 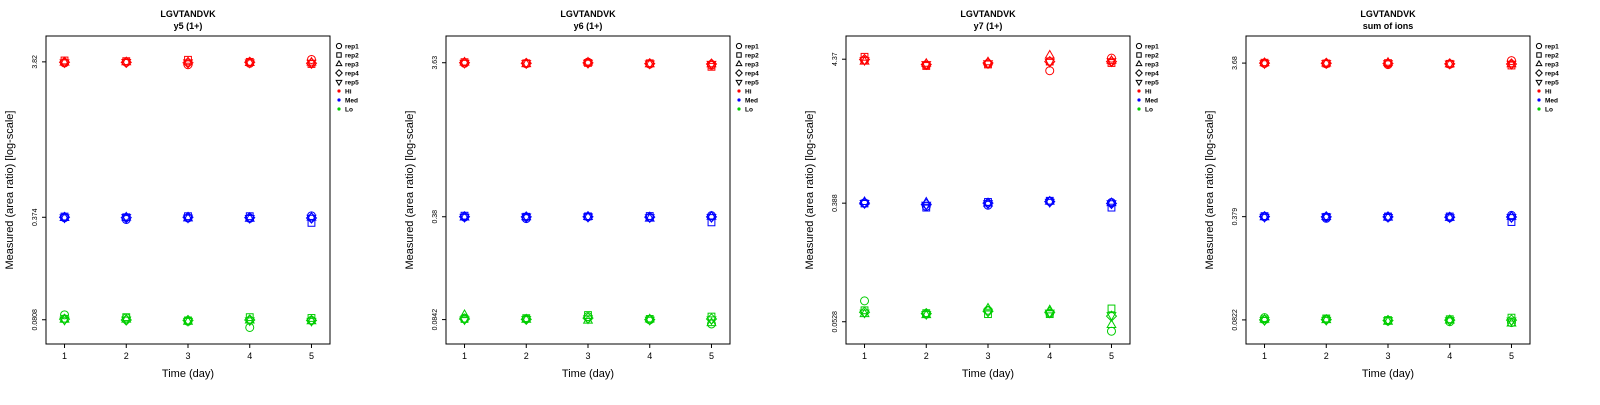 What do you see at coordinates (1235, 63) in the screenshot?
I see `y-tick-label: 3.68` at bounding box center [1235, 63].